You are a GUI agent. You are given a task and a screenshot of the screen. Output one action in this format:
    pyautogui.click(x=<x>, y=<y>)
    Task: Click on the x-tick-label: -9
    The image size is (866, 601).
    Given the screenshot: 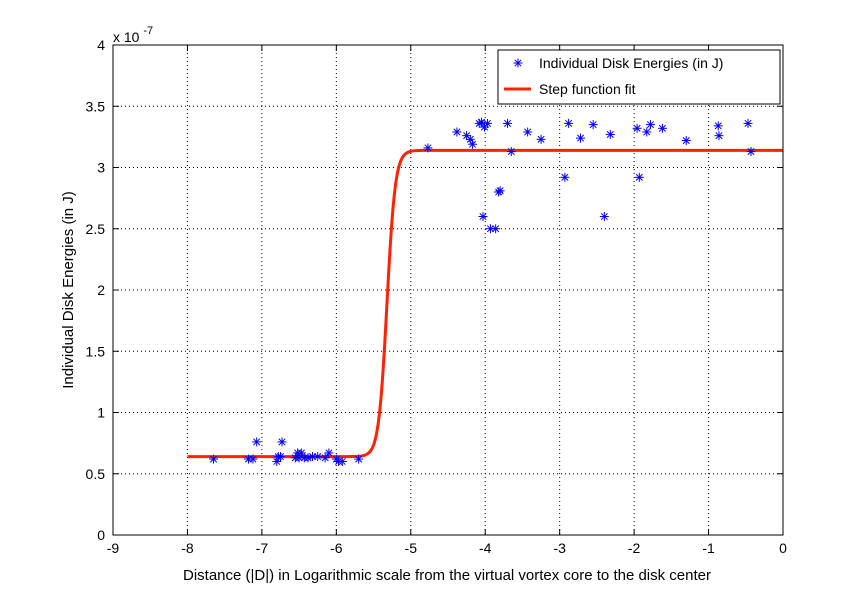 What is the action you would take?
    pyautogui.click(x=113, y=548)
    